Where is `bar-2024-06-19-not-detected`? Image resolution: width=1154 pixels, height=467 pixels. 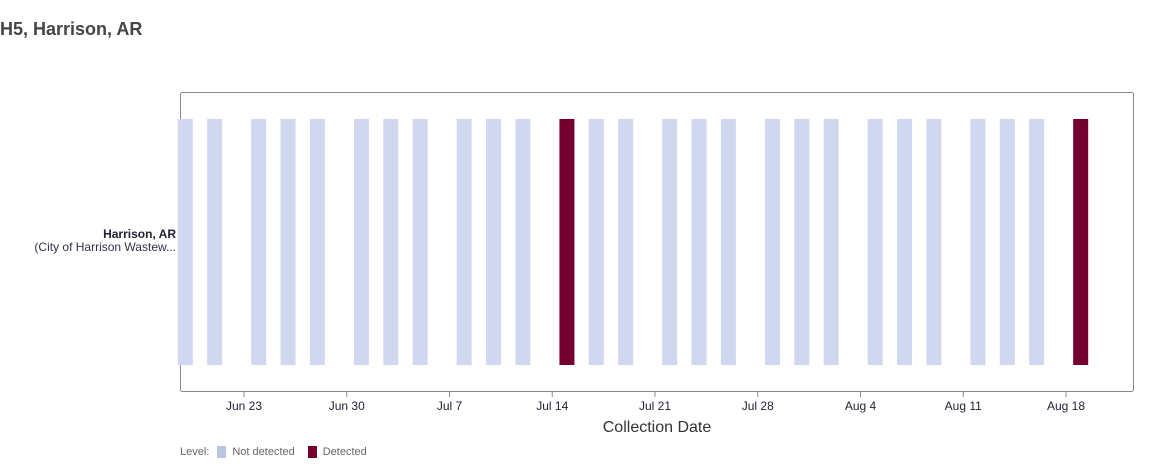
bar-2024-06-19-not-detected is located at coordinates (185, 242).